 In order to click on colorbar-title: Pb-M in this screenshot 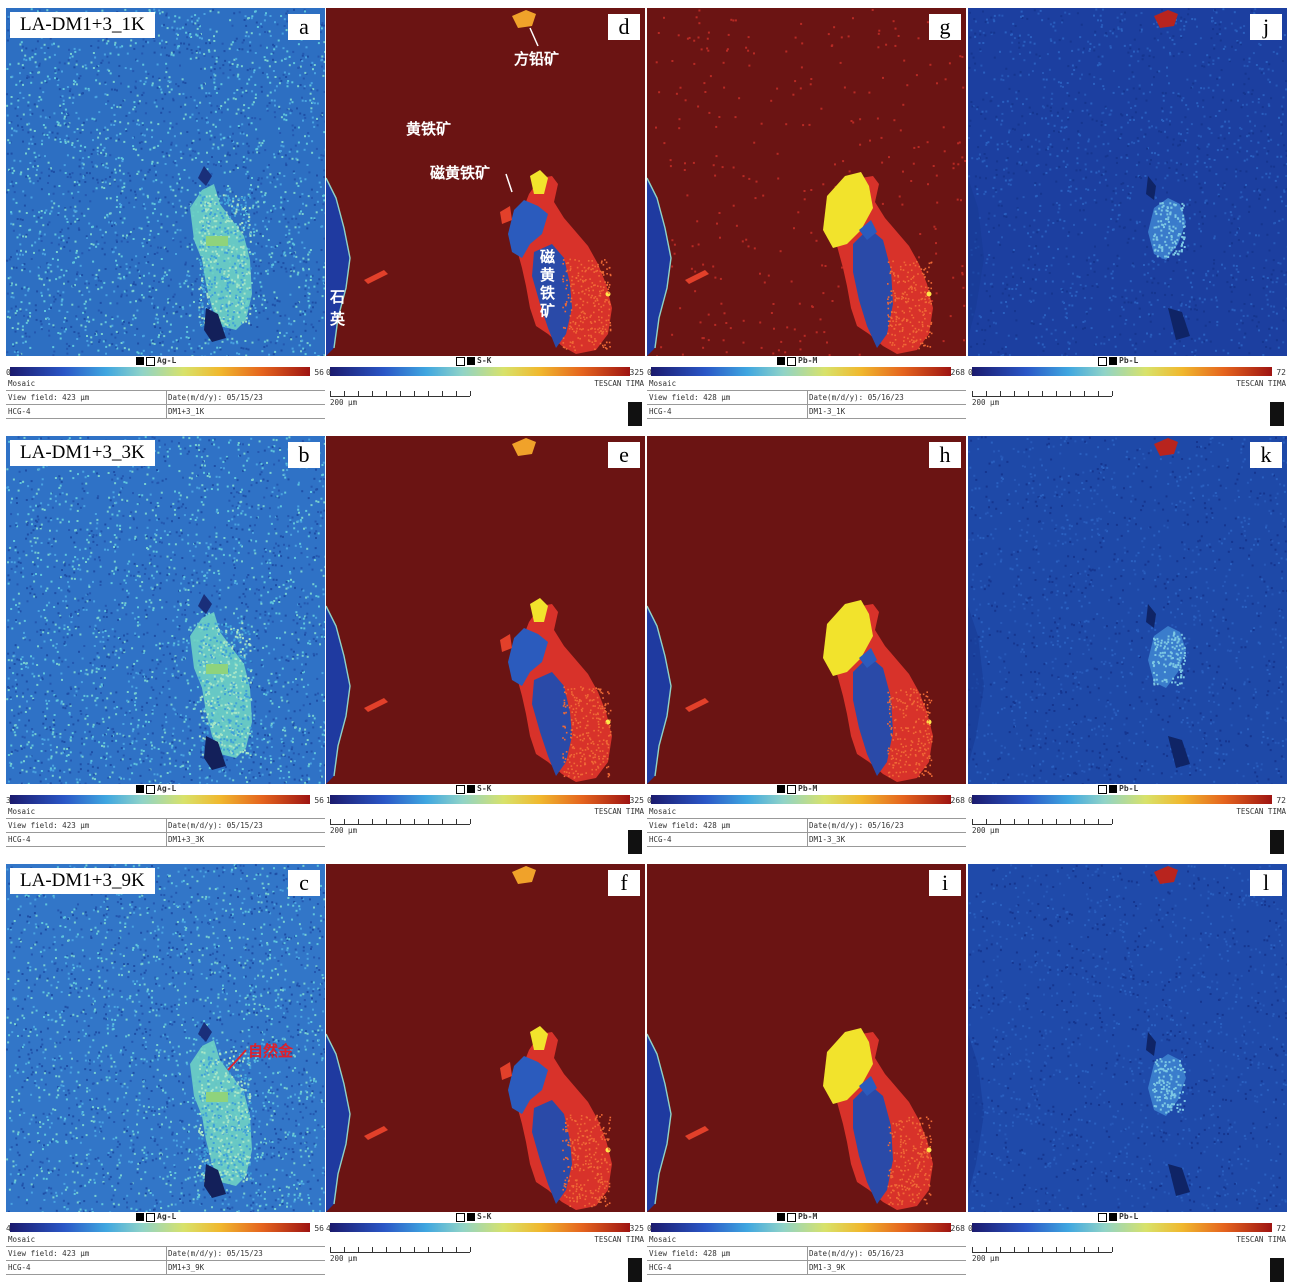, I will do `click(797, 789)`.